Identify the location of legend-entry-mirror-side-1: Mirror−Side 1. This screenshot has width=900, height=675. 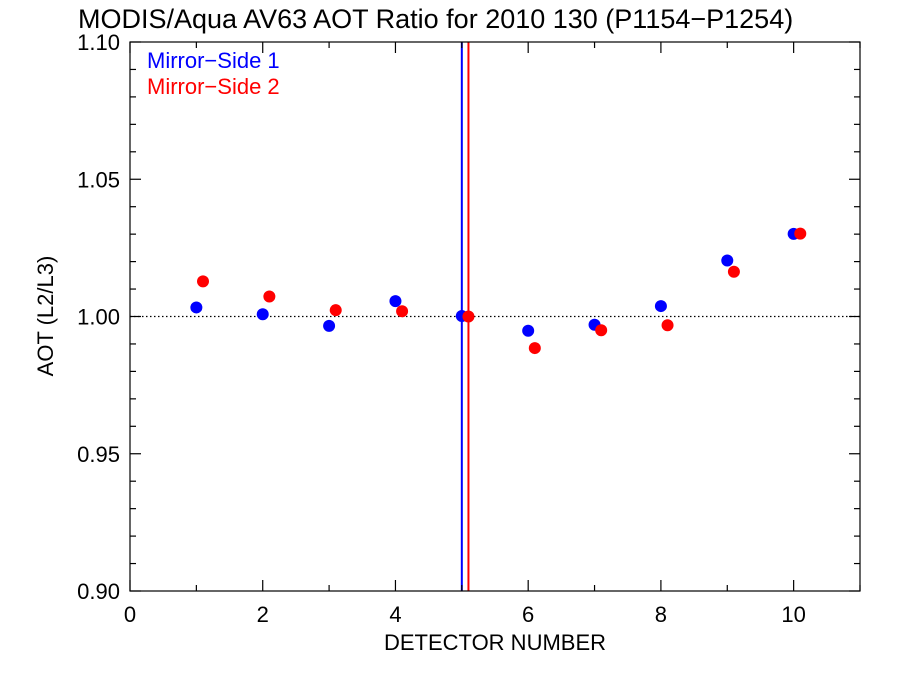
(213, 60).